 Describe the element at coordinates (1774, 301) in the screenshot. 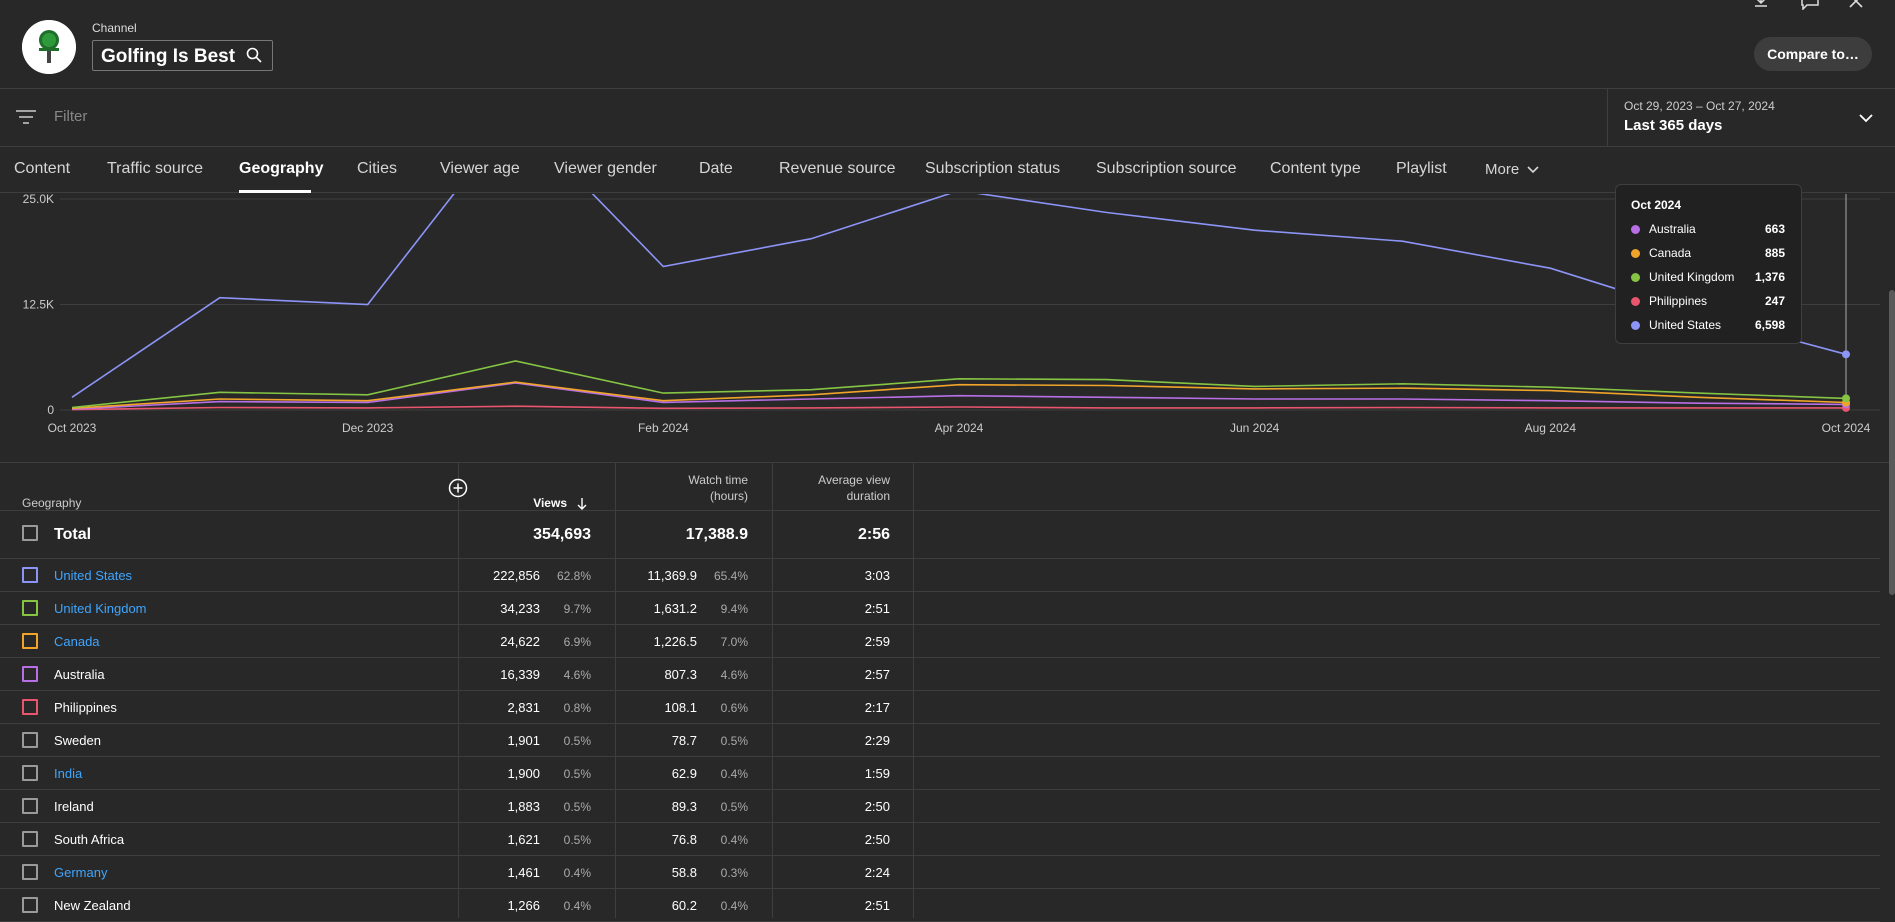

I see `tooltip-value: 247` at that location.